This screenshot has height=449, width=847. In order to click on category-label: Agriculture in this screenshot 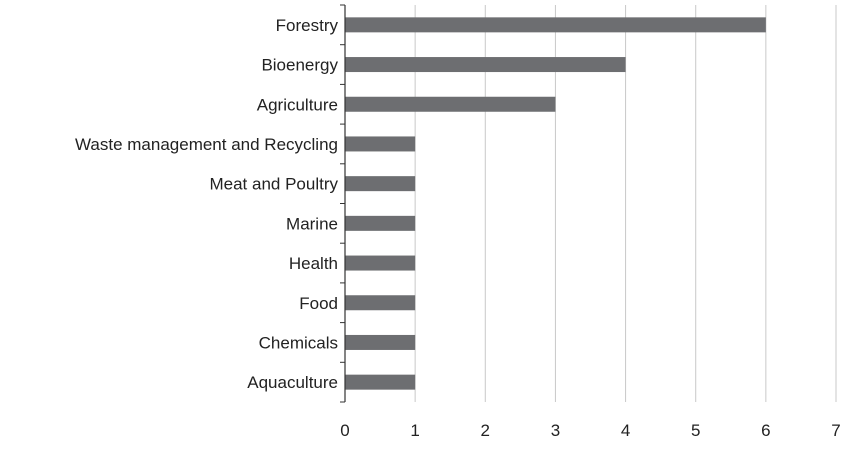, I will do `click(297, 104)`.